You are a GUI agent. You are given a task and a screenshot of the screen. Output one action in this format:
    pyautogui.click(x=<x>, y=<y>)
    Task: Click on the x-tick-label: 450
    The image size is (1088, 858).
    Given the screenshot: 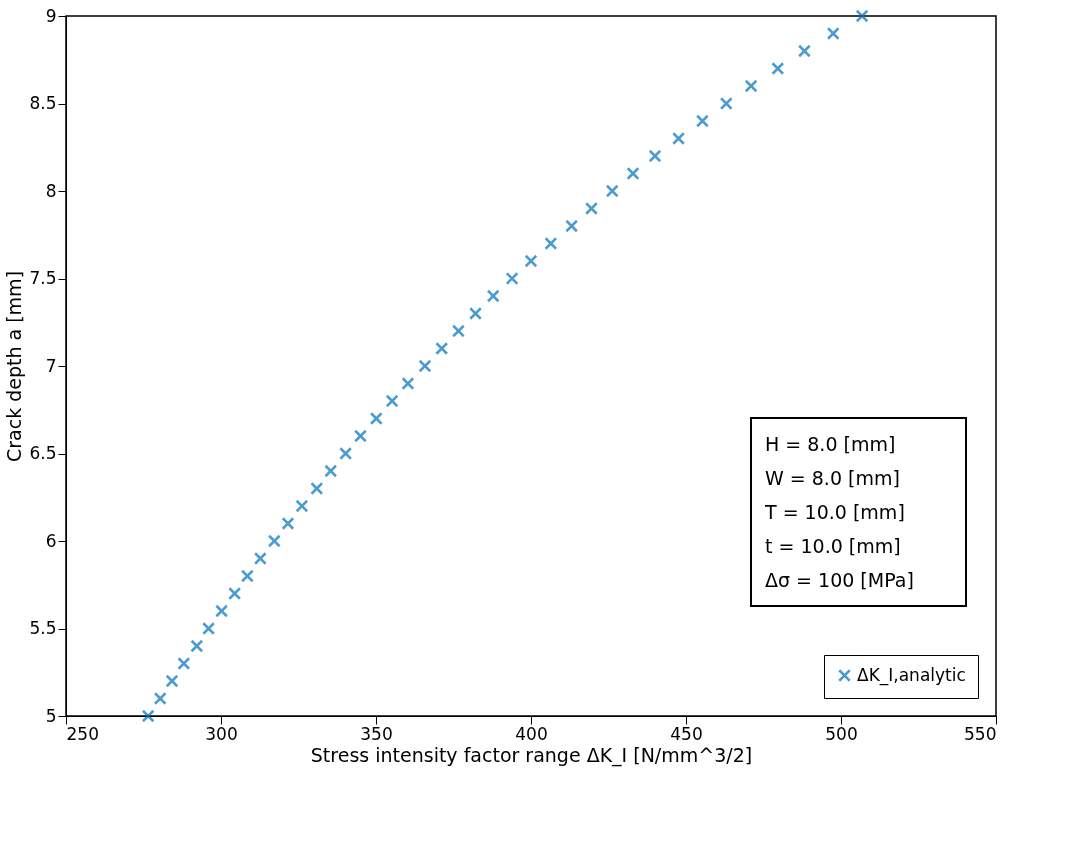 What is the action you would take?
    pyautogui.click(x=686, y=733)
    